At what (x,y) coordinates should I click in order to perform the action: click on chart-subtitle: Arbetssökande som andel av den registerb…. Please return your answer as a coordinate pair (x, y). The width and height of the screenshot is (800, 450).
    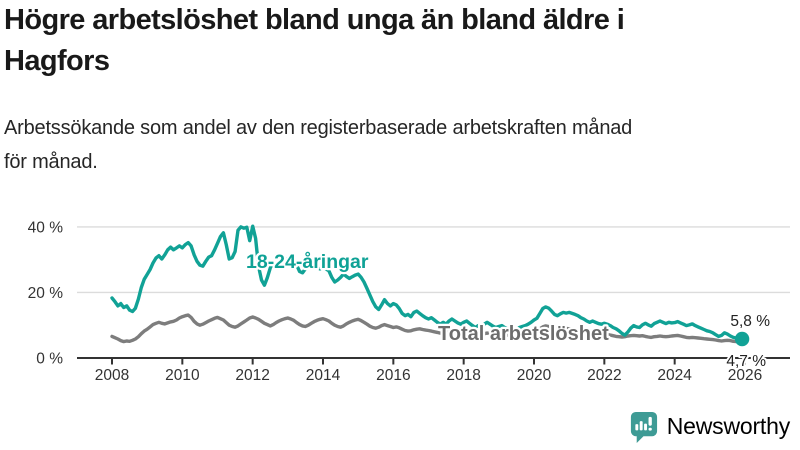
    Looking at the image, I should click on (400, 145).